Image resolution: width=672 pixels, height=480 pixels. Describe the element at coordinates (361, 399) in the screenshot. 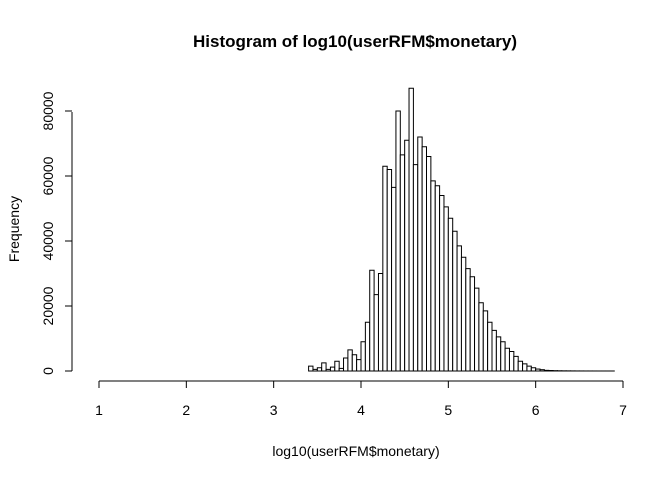

I see `x-ticks-group: 1 2 3 4 5 6 7` at that location.